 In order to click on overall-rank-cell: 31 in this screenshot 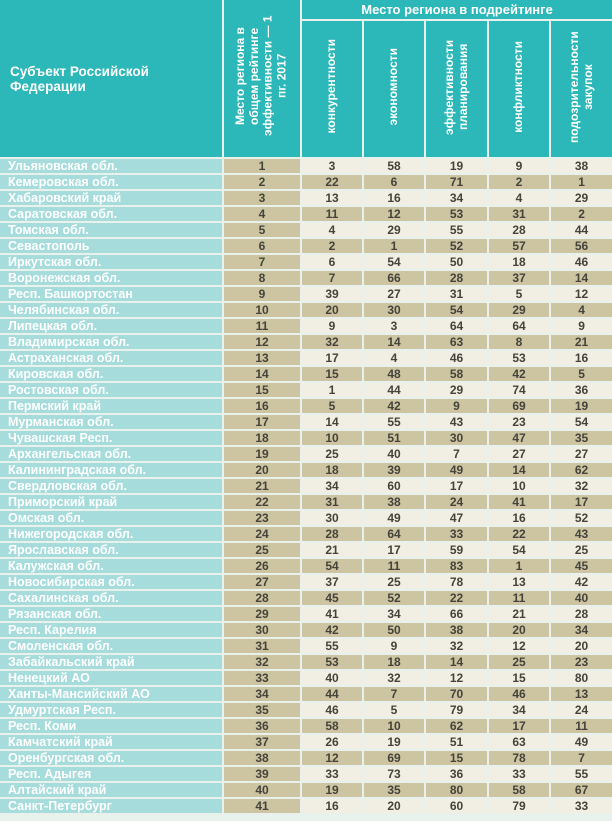, I will do `click(262, 646)`.